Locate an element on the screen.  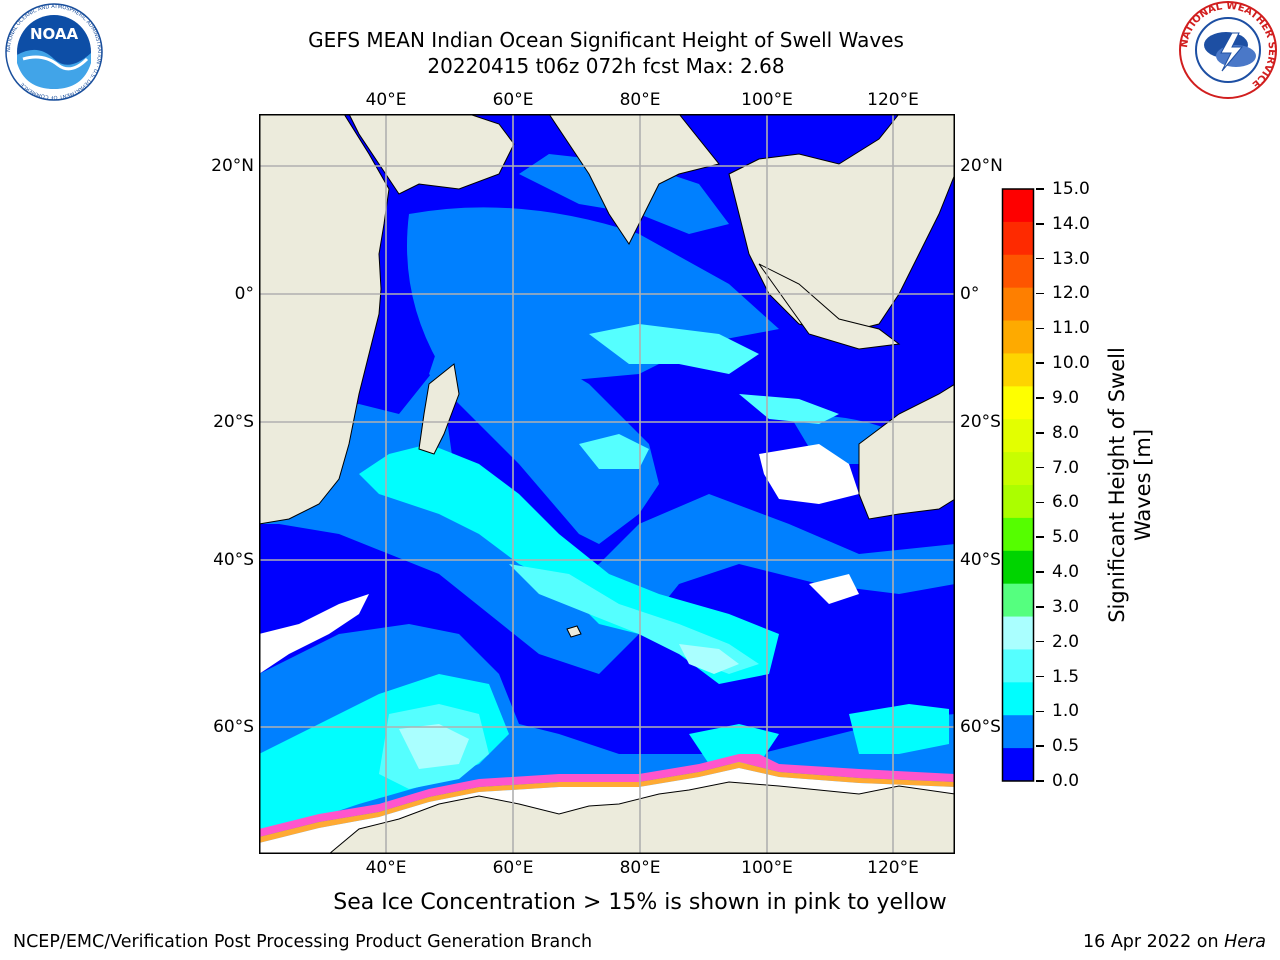
lon-tick-bottom-80e: 80°E is located at coordinates (640, 868).